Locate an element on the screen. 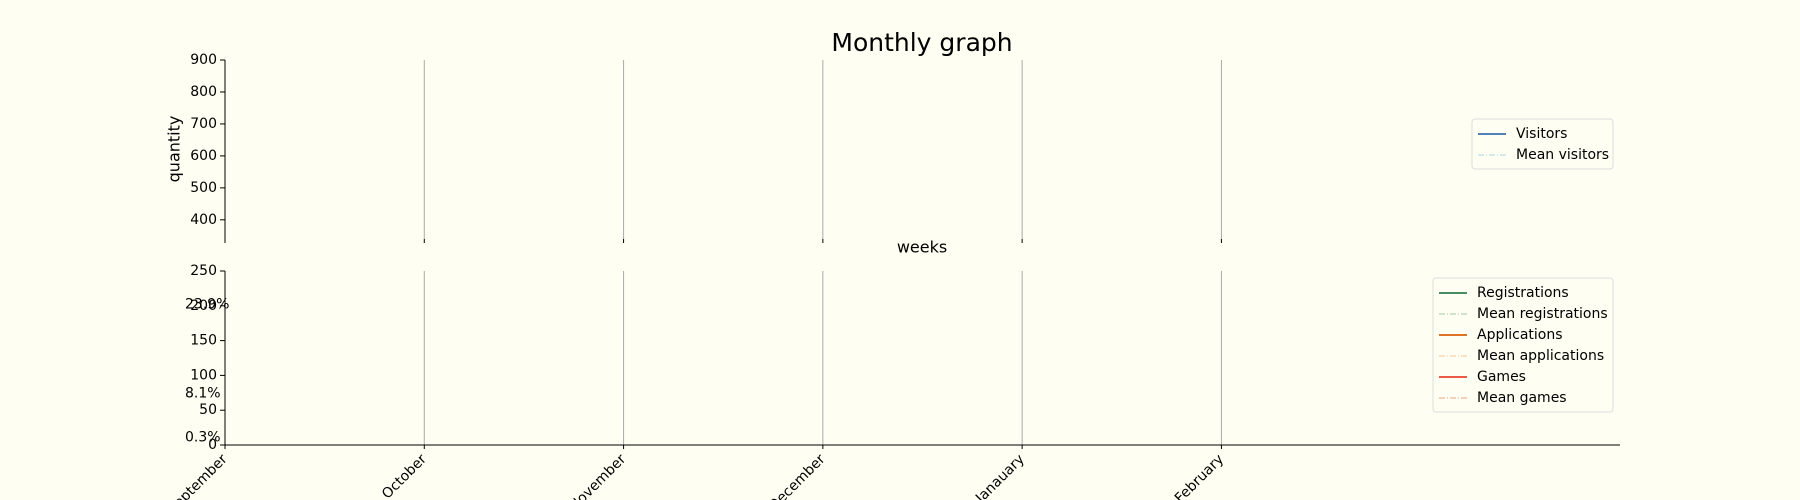 The height and width of the screenshot is (500, 1800). y-tick-label: 500 is located at coordinates (203, 188).